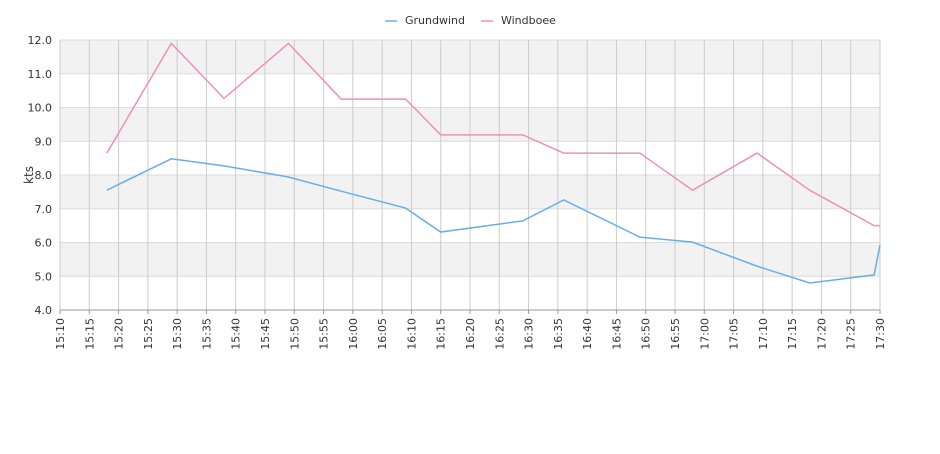 This screenshot has height=454, width=940. What do you see at coordinates (851, 334) in the screenshot?
I see `x-tick-label: 17:25` at bounding box center [851, 334].